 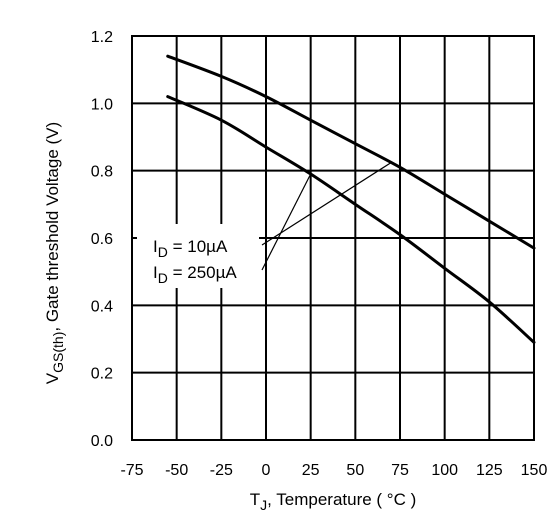 I want to click on x-axis-title: TJ, Temperature ( °C ), so click(x=333, y=501).